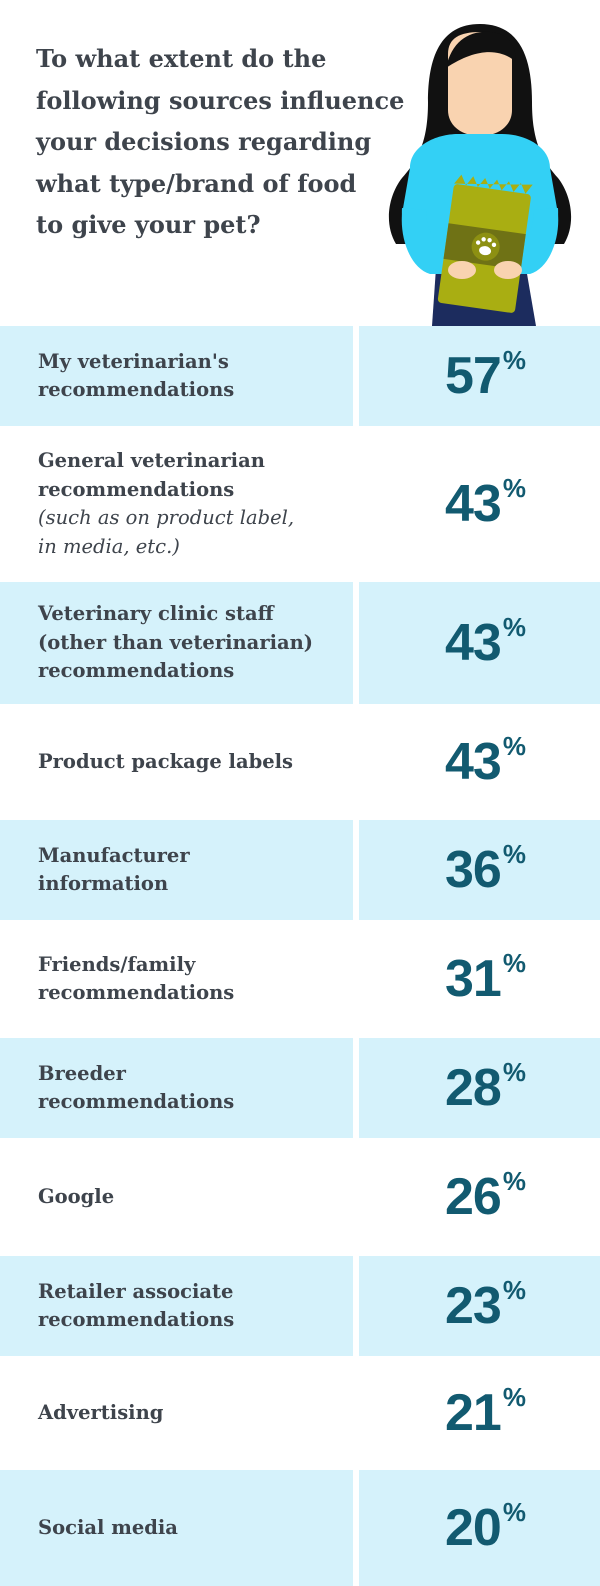  I want to click on percentage-value: 36%, so click(485, 869).